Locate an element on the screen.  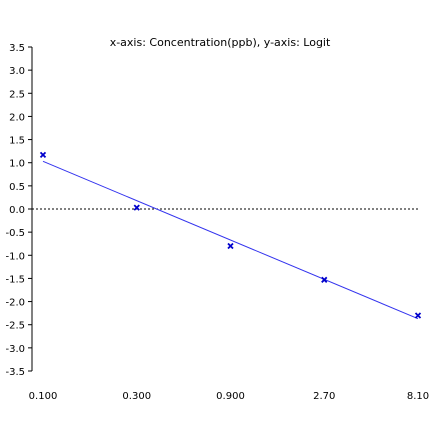
y-tick-label: 2.0 is located at coordinates (17, 117).